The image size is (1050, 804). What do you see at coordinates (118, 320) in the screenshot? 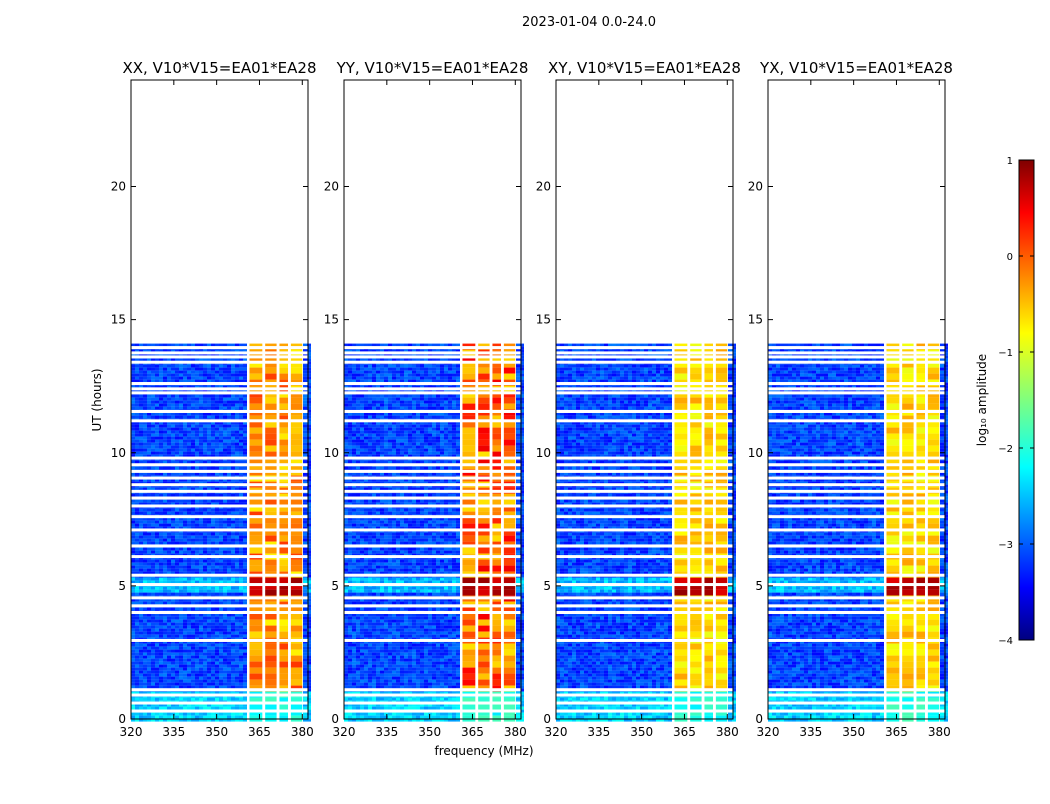
I see `y-tick-label: 15` at bounding box center [118, 320].